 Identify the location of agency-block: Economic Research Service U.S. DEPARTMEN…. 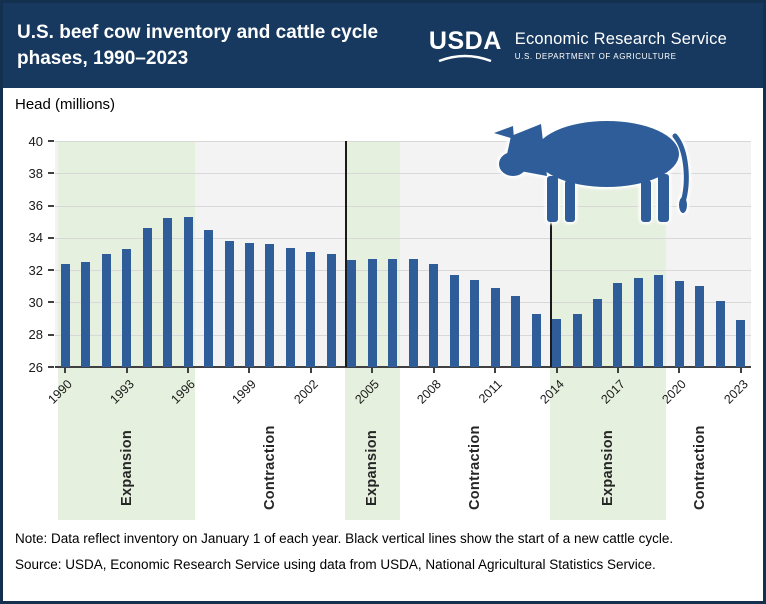
(621, 45).